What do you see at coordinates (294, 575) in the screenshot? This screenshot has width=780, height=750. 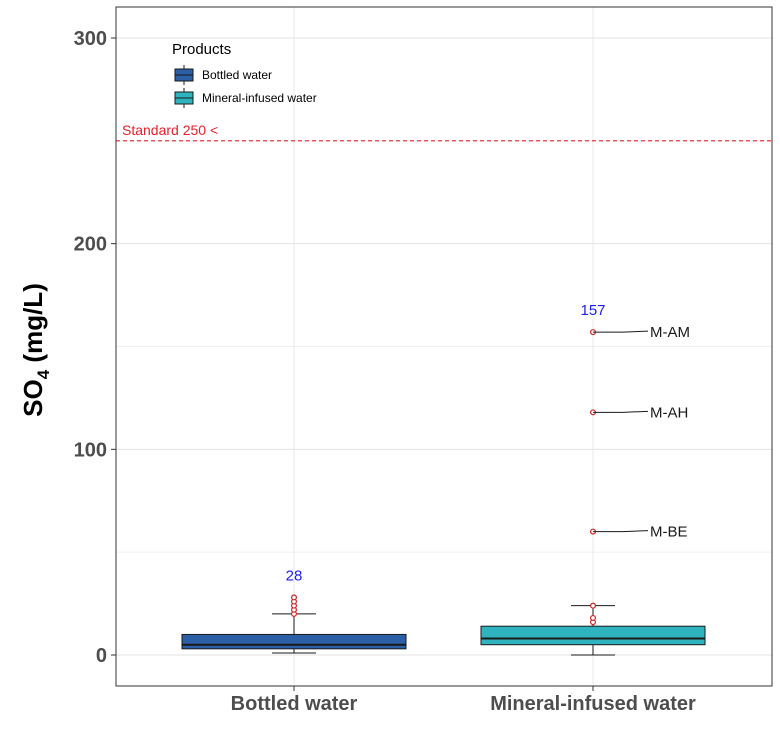 I see `max-value-label: 28` at bounding box center [294, 575].